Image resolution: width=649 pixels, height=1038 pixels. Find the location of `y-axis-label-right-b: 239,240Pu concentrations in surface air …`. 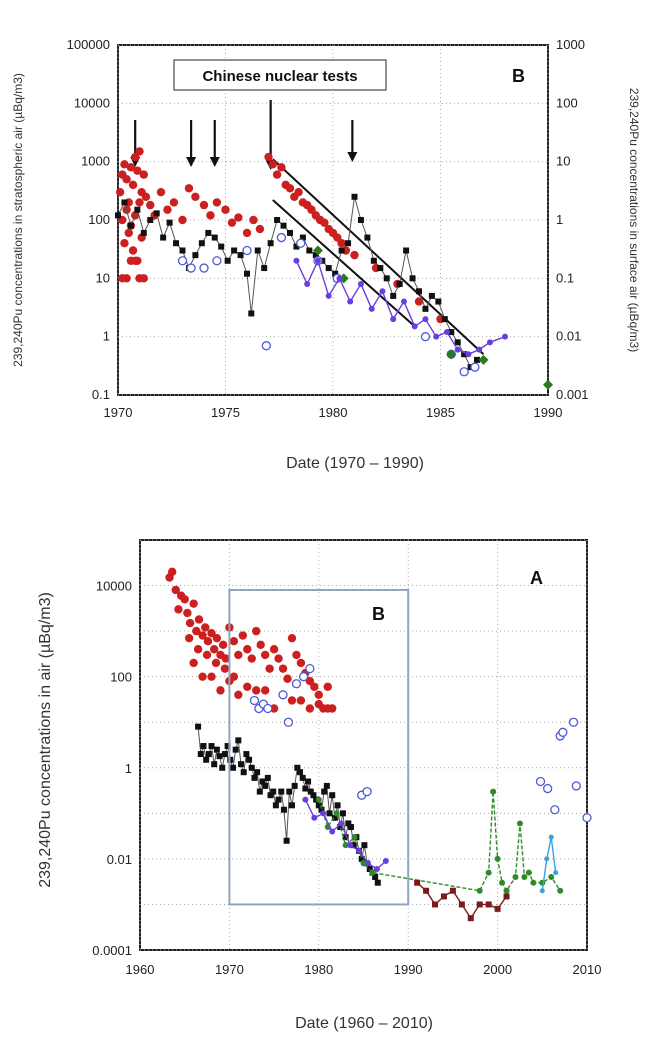

y-axis-label-right-b: 239,240Pu concentrations in surface air … is located at coordinates (634, 220).